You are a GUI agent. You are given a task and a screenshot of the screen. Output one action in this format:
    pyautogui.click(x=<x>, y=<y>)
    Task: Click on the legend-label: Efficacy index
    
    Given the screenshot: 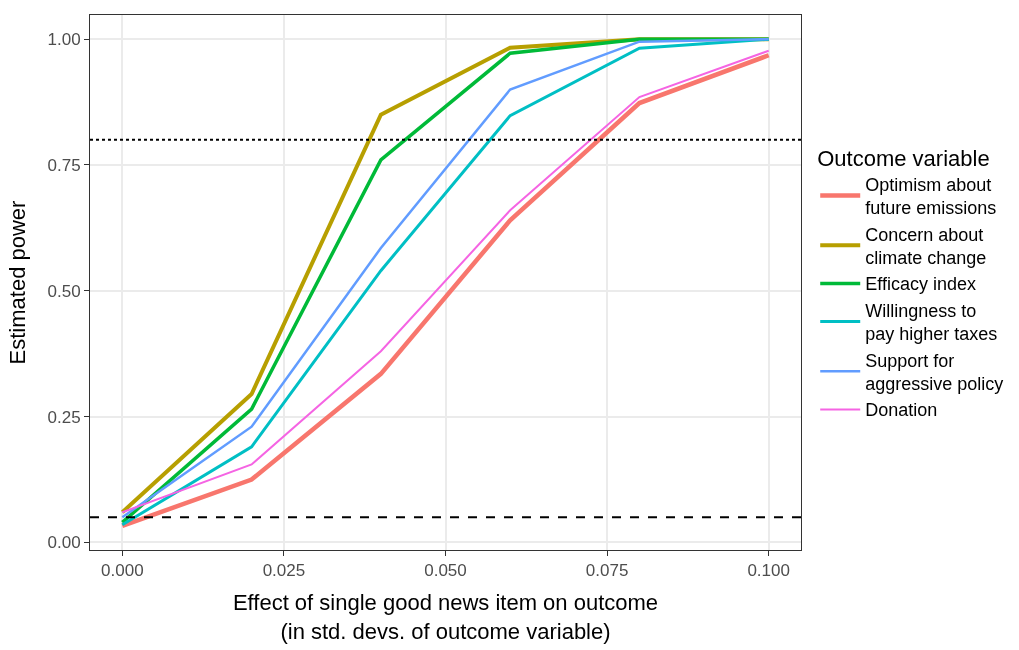 What is the action you would take?
    pyautogui.click(x=920, y=284)
    